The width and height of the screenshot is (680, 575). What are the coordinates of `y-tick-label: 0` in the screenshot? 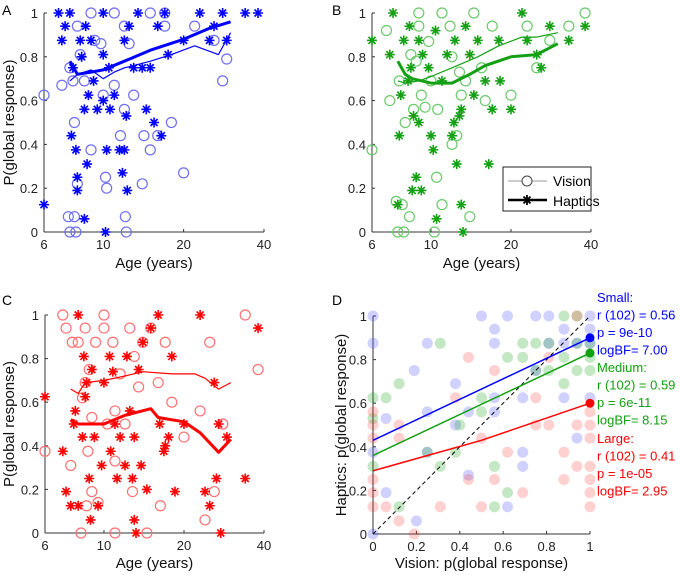 It's located at (363, 534).